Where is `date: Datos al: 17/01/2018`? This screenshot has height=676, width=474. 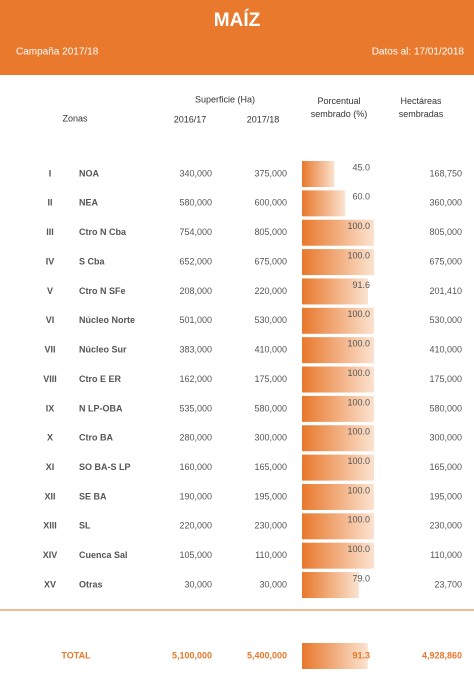 date: Datos al: 17/01/2018 is located at coordinates (418, 52).